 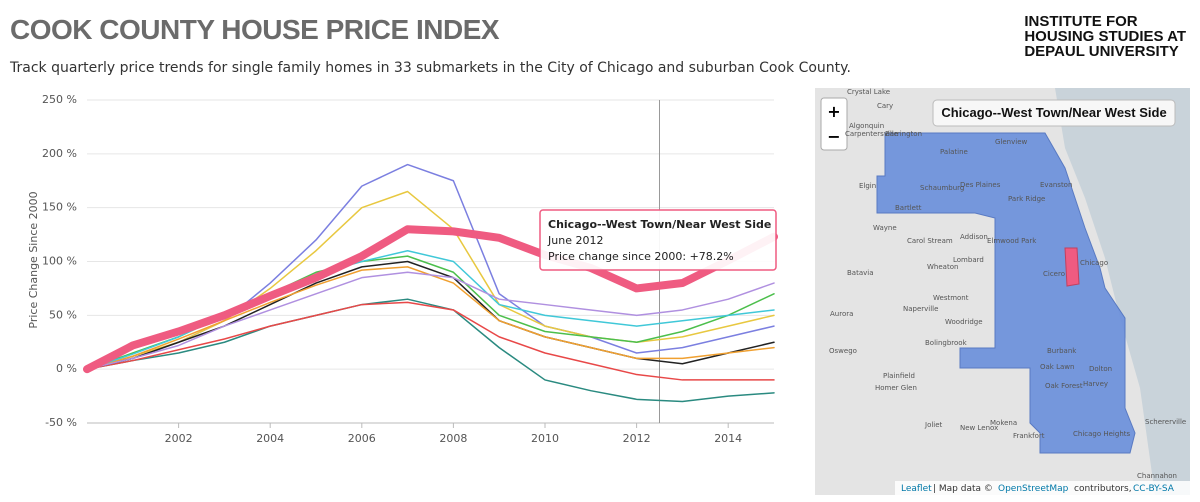 What do you see at coordinates (942, 188) in the screenshot?
I see `place-label: Schaumburg` at bounding box center [942, 188].